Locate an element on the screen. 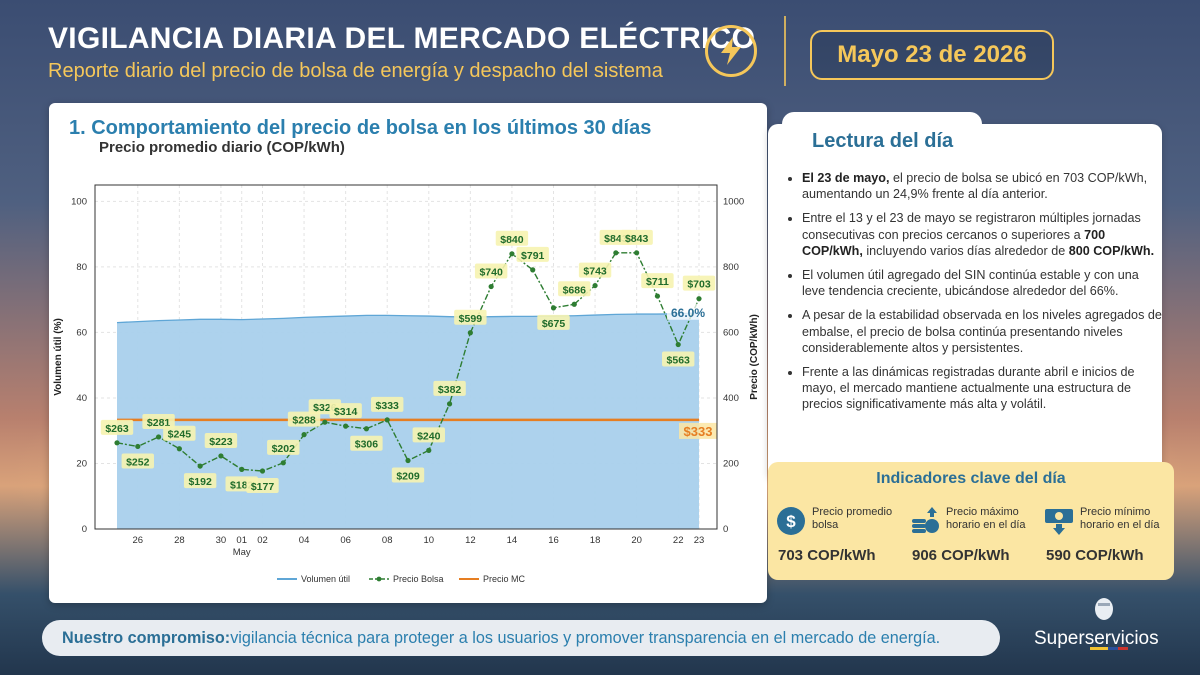 The width and height of the screenshot is (1200, 675). price-label: $240 is located at coordinates (429, 436).